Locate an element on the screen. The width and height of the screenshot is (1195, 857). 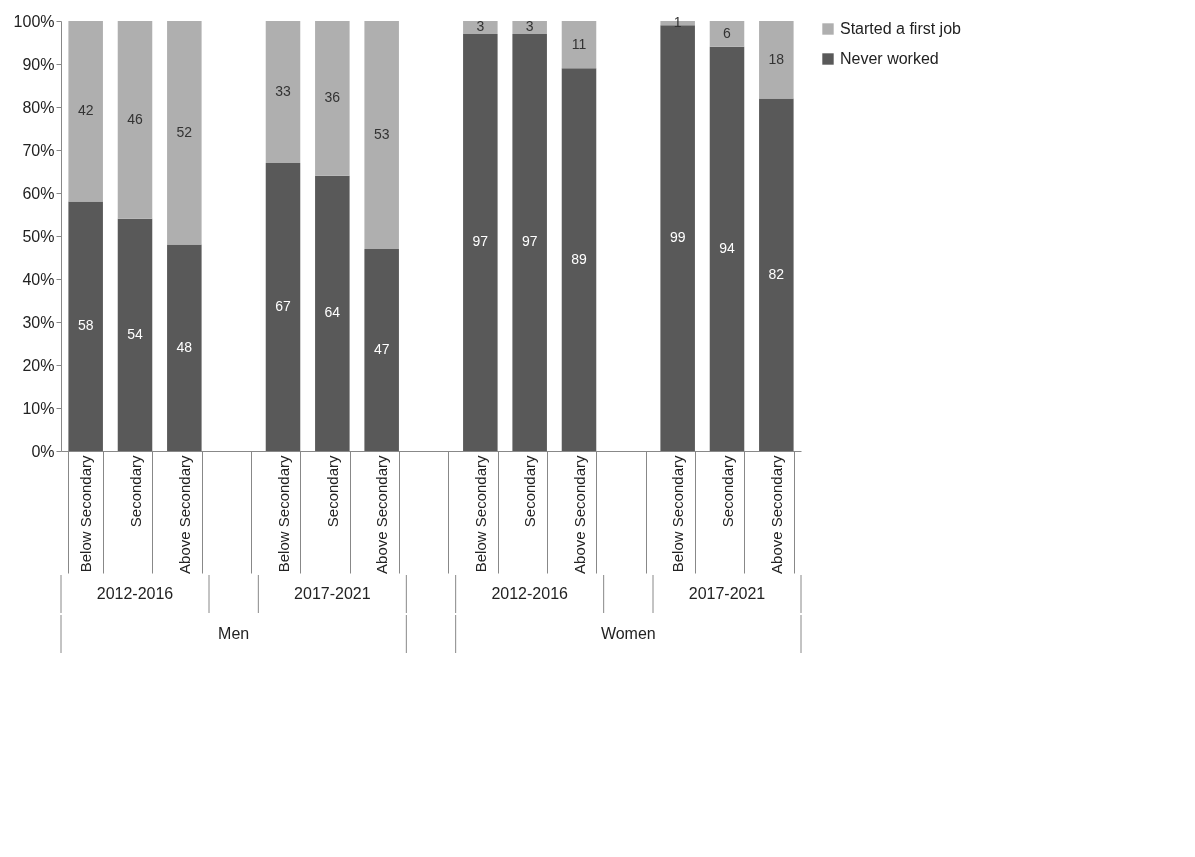
data-label: 52 is located at coordinates (184, 131).